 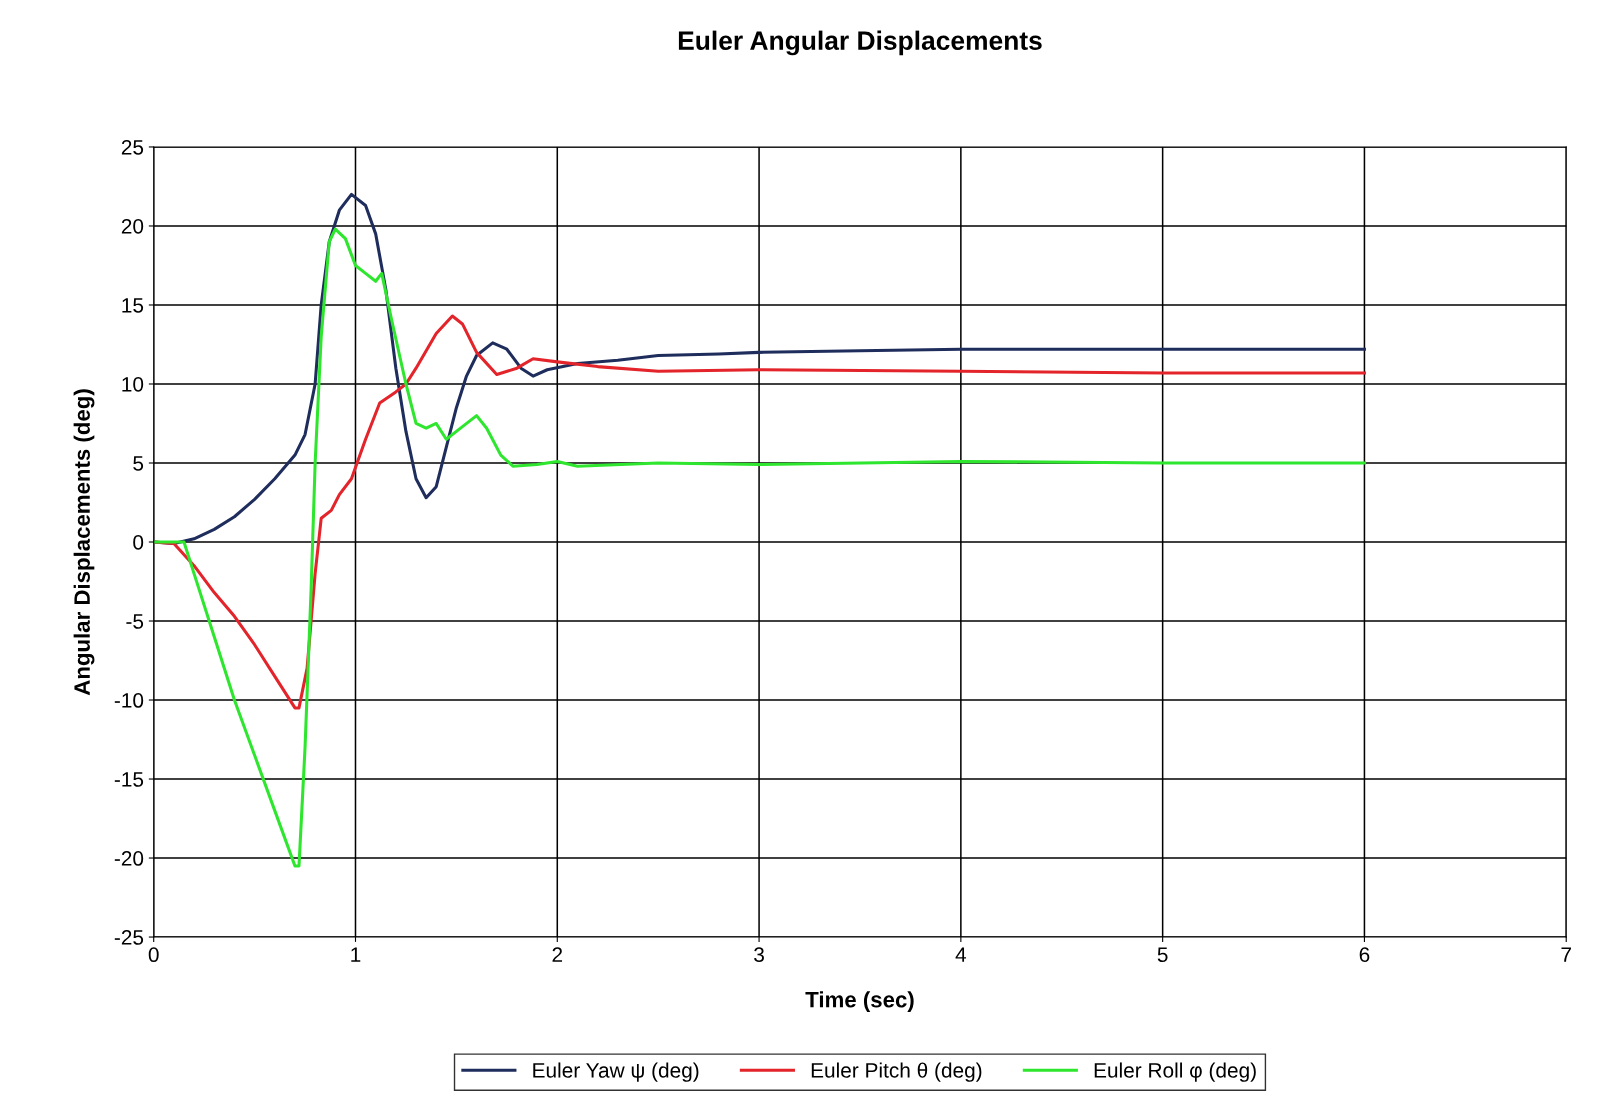 What do you see at coordinates (557, 954) in the screenshot?
I see `x-tick-label: 2` at bounding box center [557, 954].